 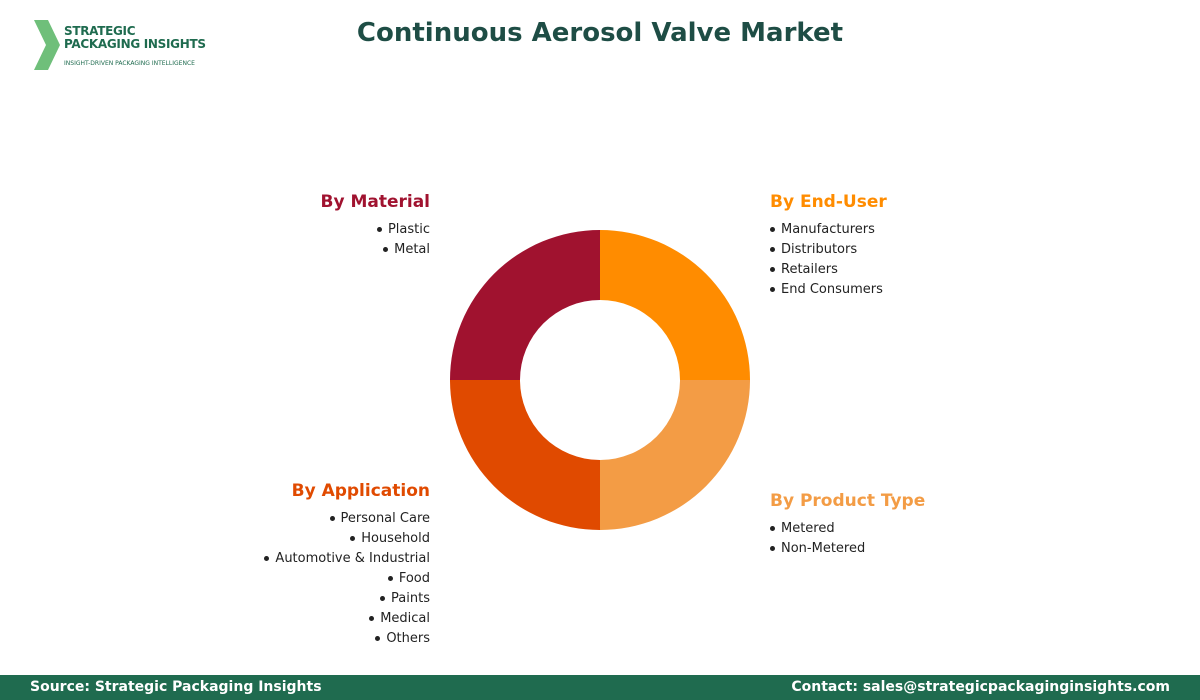 I want to click on segment-block: By Material Plastic Metal, so click(x=280, y=226).